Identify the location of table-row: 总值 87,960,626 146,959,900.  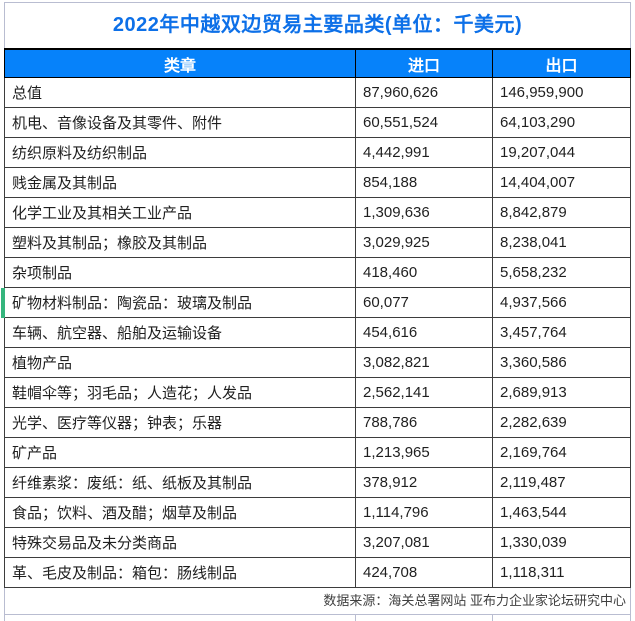
(317, 92).